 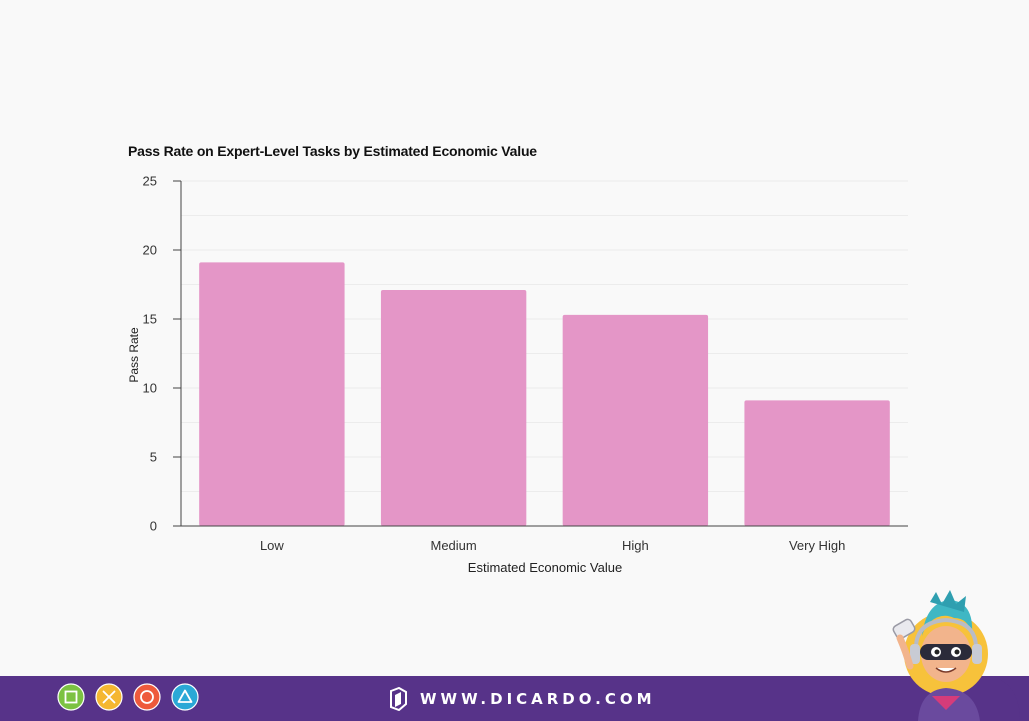 What do you see at coordinates (134, 355) in the screenshot?
I see `y-axis-label: Pass Rate` at bounding box center [134, 355].